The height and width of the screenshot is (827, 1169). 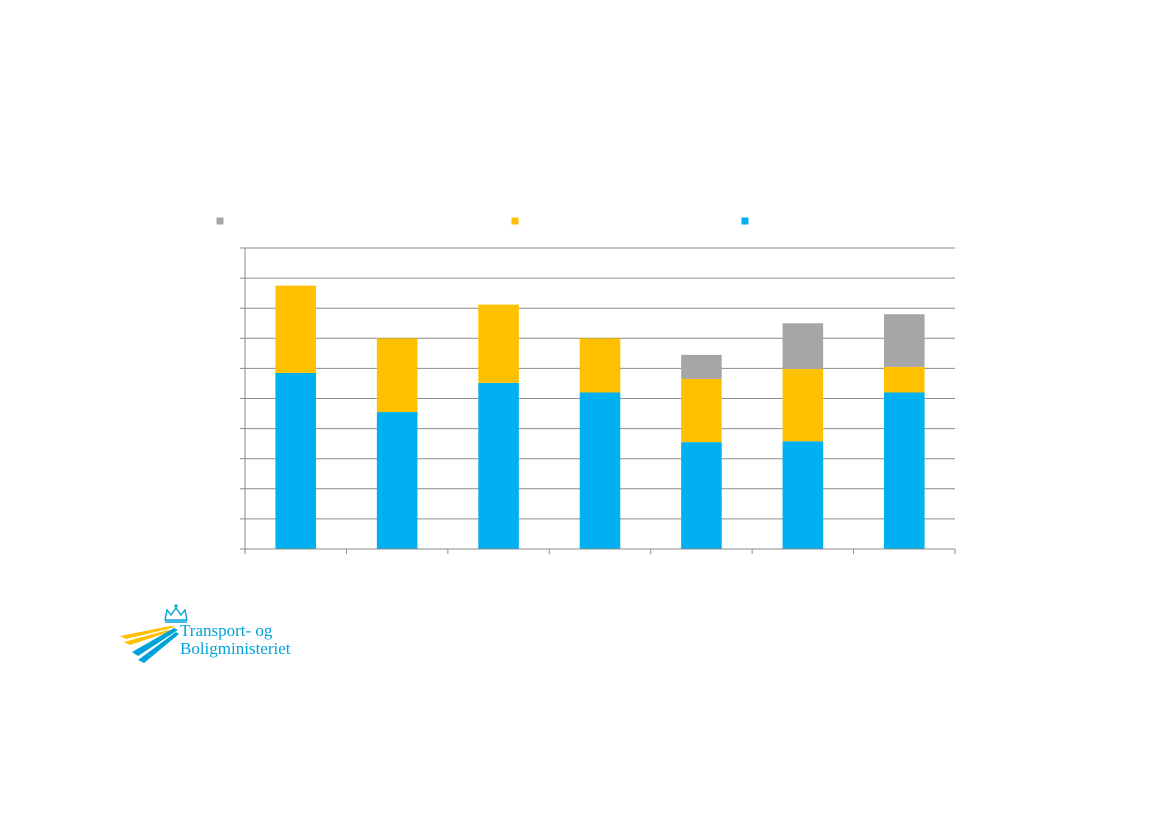 What do you see at coordinates (235, 648) in the screenshot?
I see `logo-line-2: Boligministeriet` at bounding box center [235, 648].